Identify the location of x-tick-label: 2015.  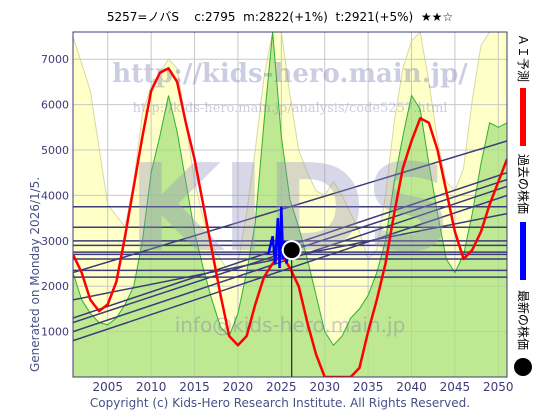
(194, 387).